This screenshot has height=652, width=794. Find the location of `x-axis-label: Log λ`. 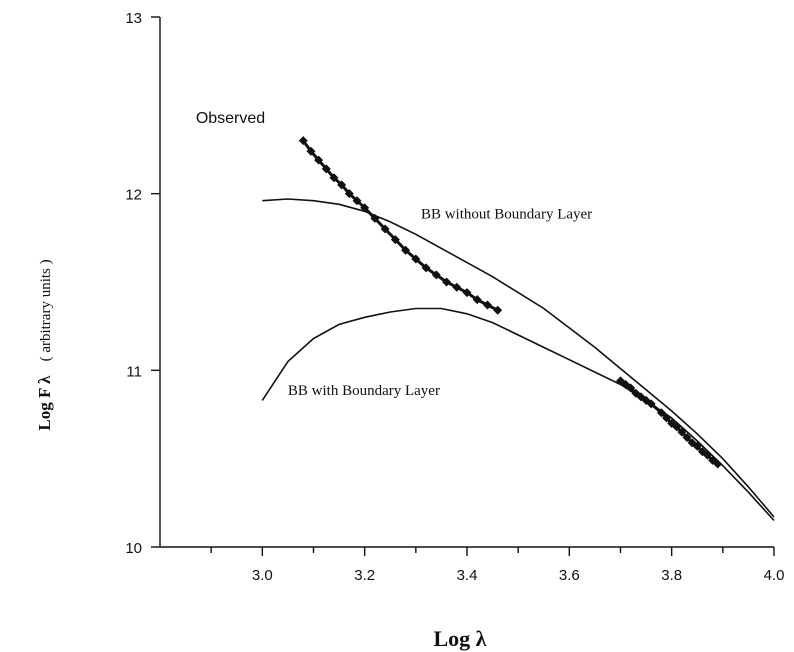

x-axis-label: Log λ is located at coordinates (460, 638).